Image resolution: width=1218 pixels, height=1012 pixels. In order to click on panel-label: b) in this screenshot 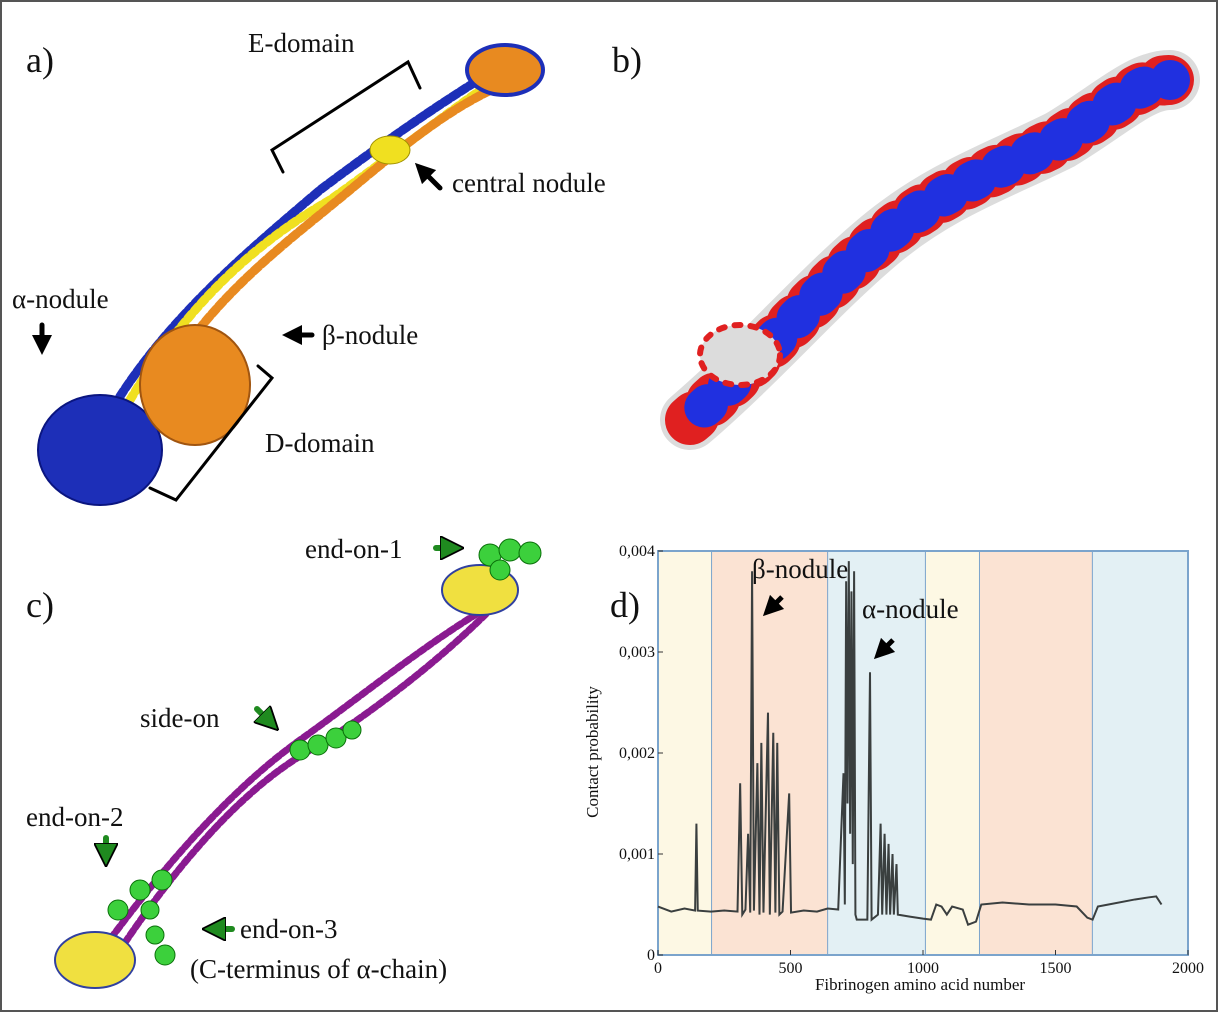, I will do `click(627, 60)`.